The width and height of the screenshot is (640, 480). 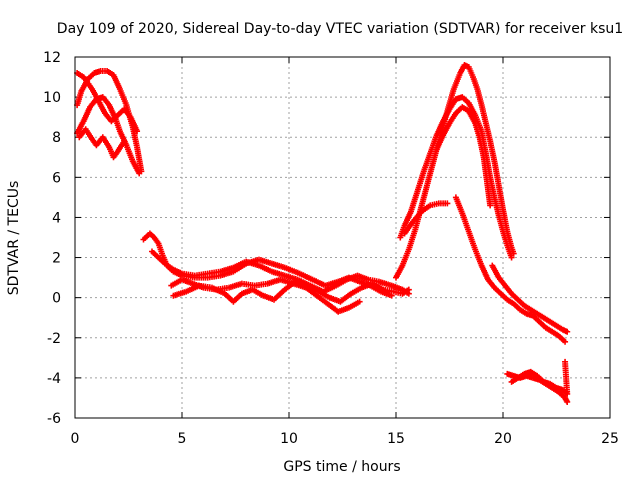 I want to click on y-tick-label: -2, so click(x=54, y=339).